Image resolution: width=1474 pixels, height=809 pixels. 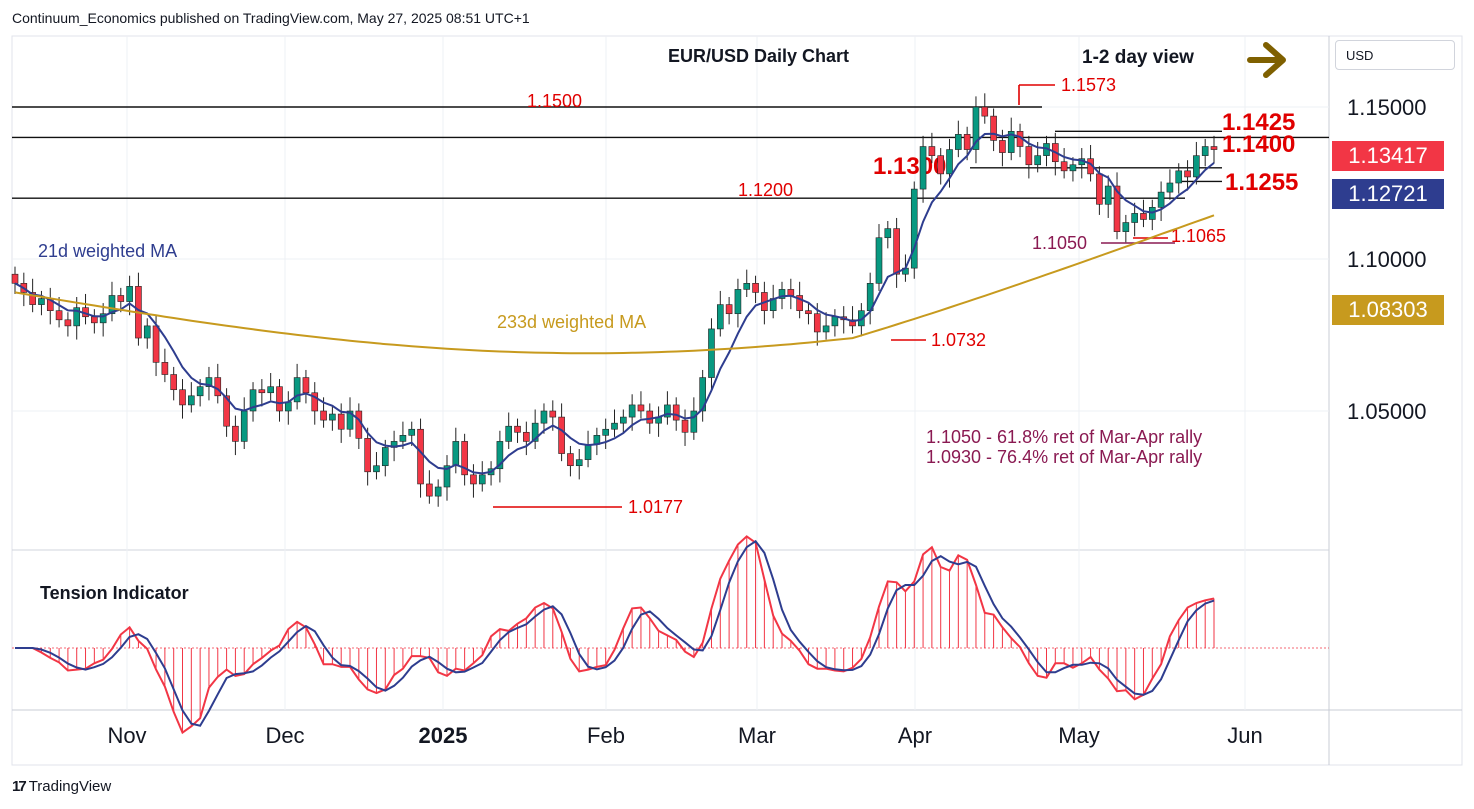 I want to click on x-tick-label: Nov, so click(x=126, y=735).